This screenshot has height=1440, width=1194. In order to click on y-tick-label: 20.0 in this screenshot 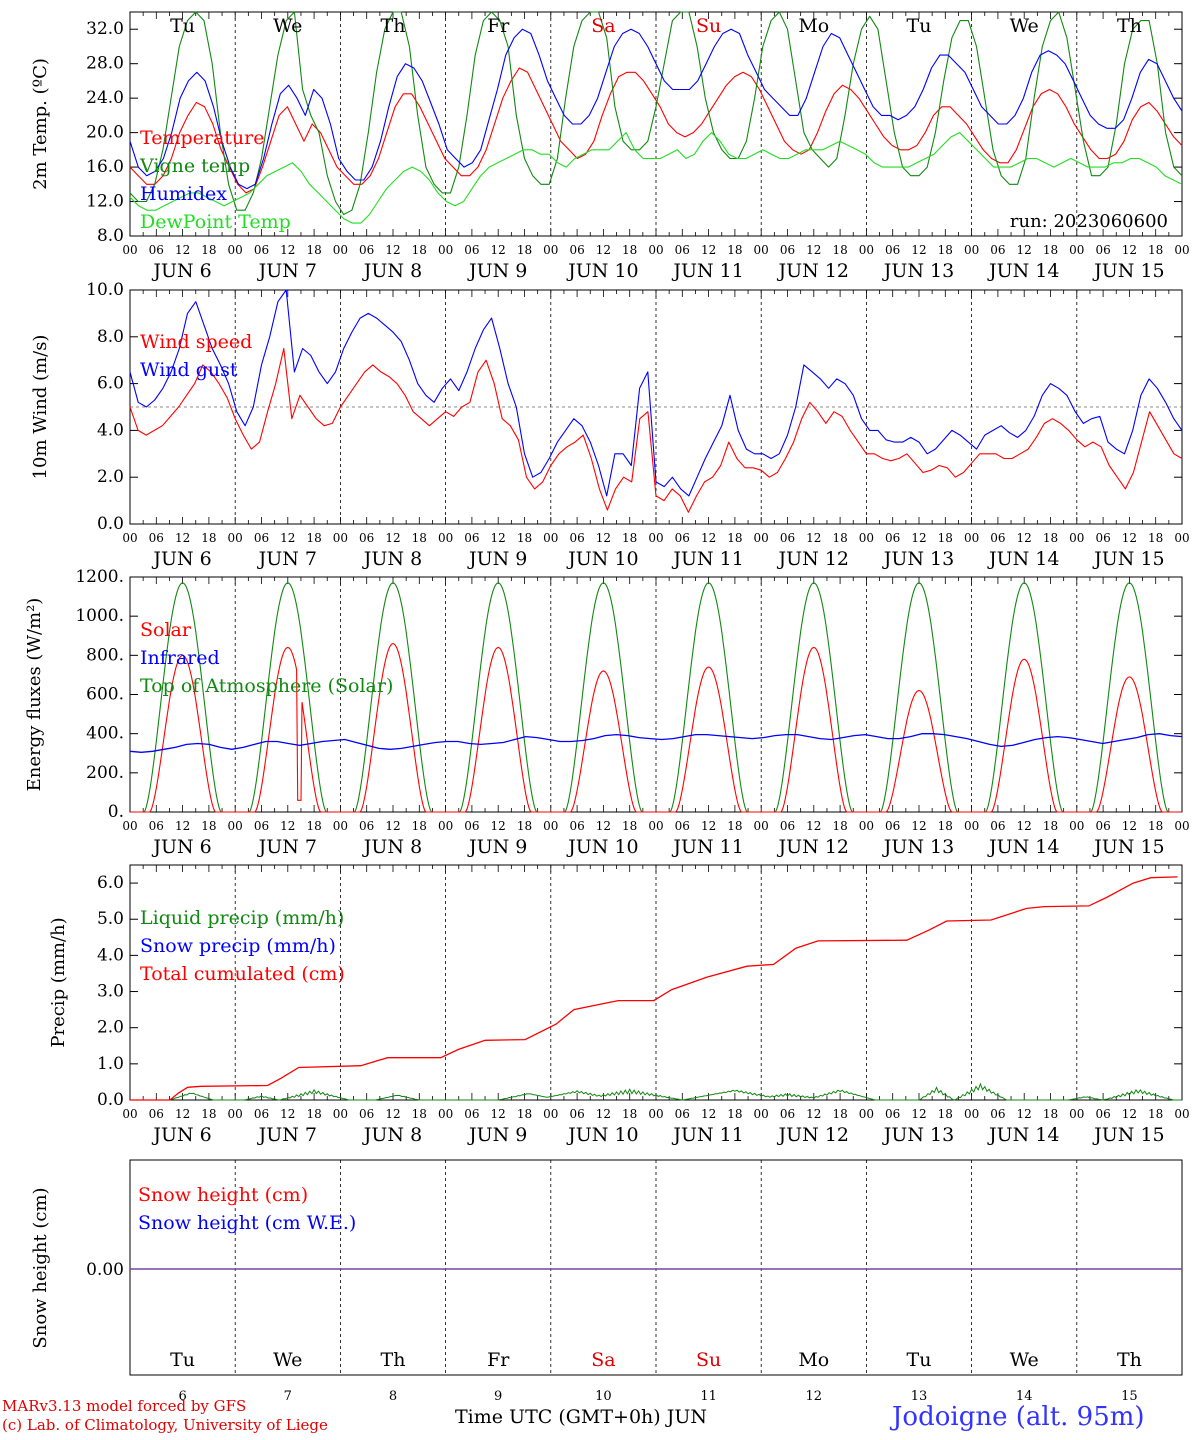, I will do `click(105, 133)`.